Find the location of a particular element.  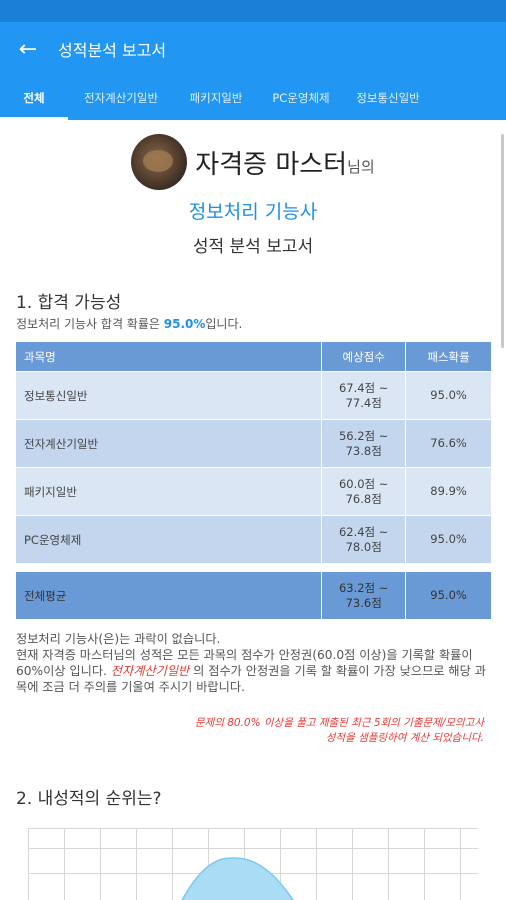

tab-computer-general: 전자계산기일반 is located at coordinates (121, 98).